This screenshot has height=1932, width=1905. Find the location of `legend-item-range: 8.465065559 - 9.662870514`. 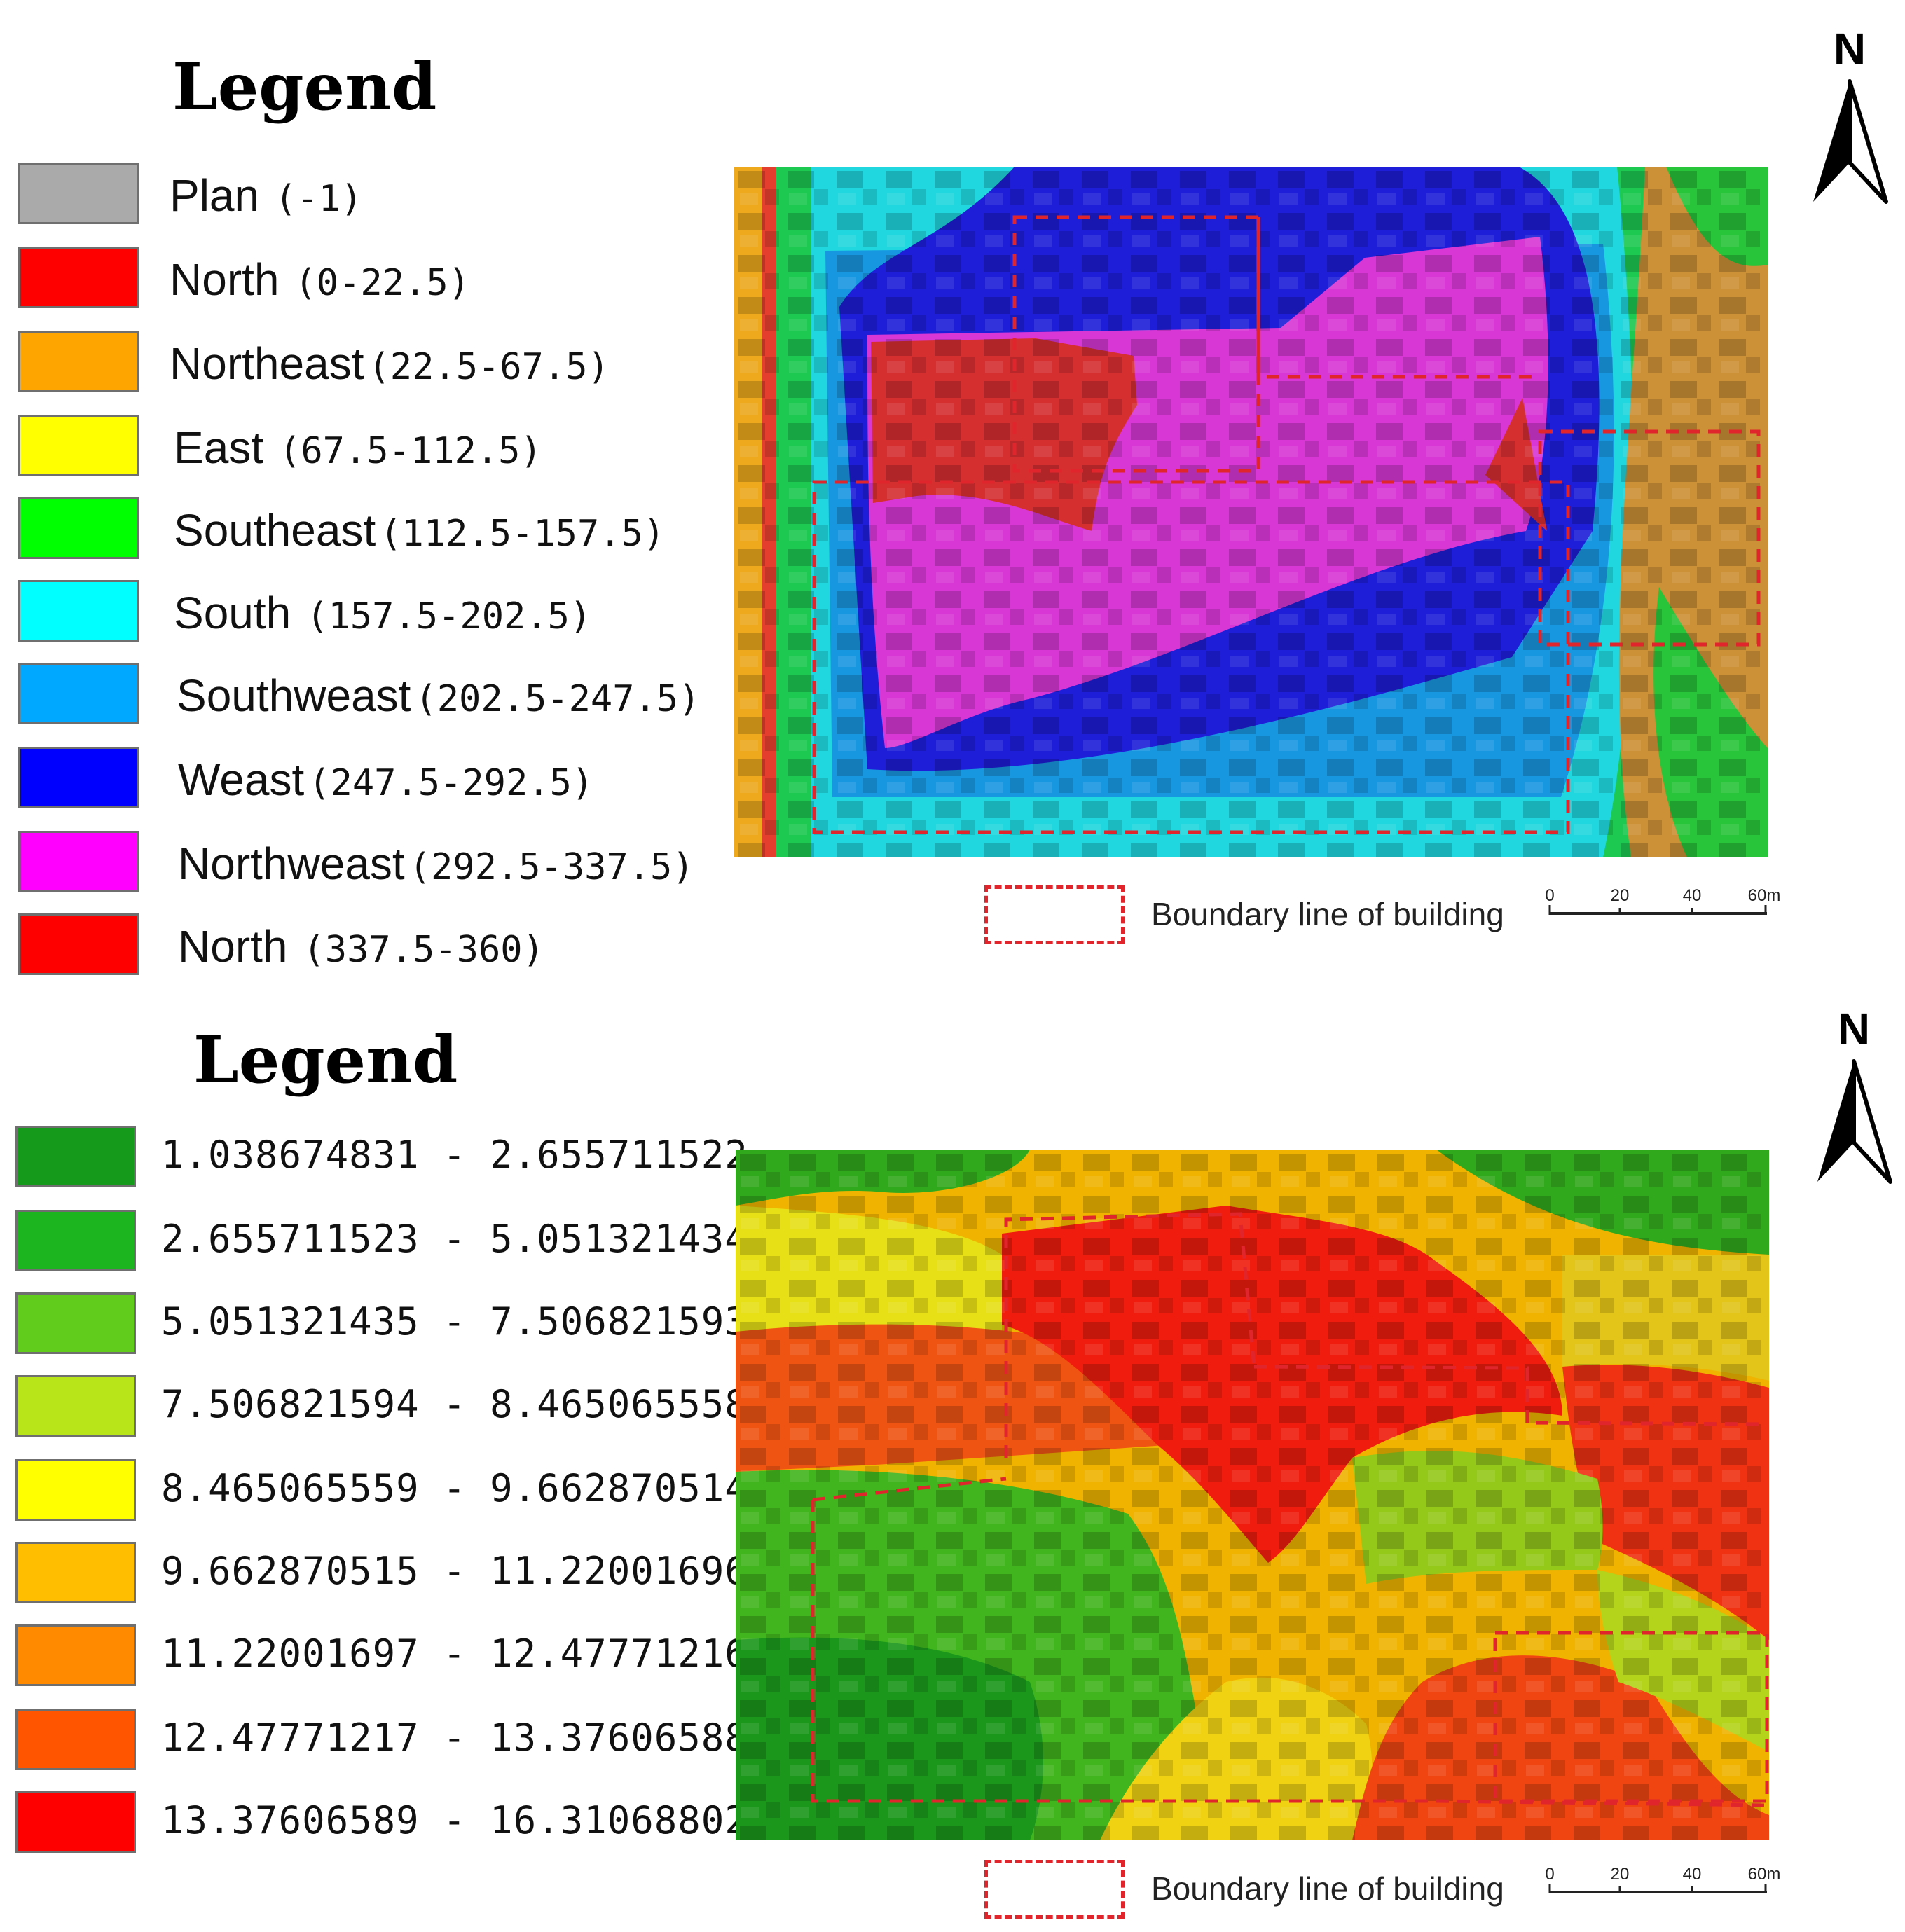

legend-item-range: 8.465065559 - 9.662870514 is located at coordinates (454, 1488).